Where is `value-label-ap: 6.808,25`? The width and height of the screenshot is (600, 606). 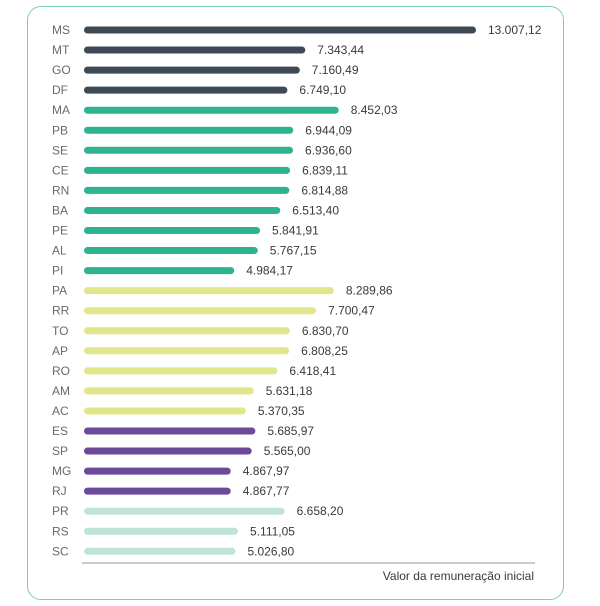
value-label-ap: 6.808,25 is located at coordinates (324, 351).